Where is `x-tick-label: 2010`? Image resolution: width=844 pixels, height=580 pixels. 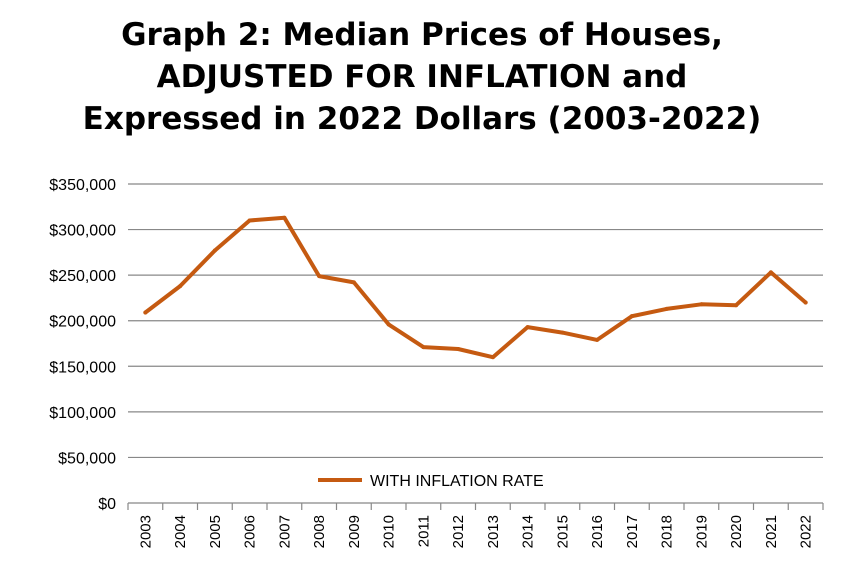
x-tick-label: 2010 is located at coordinates (389, 531).